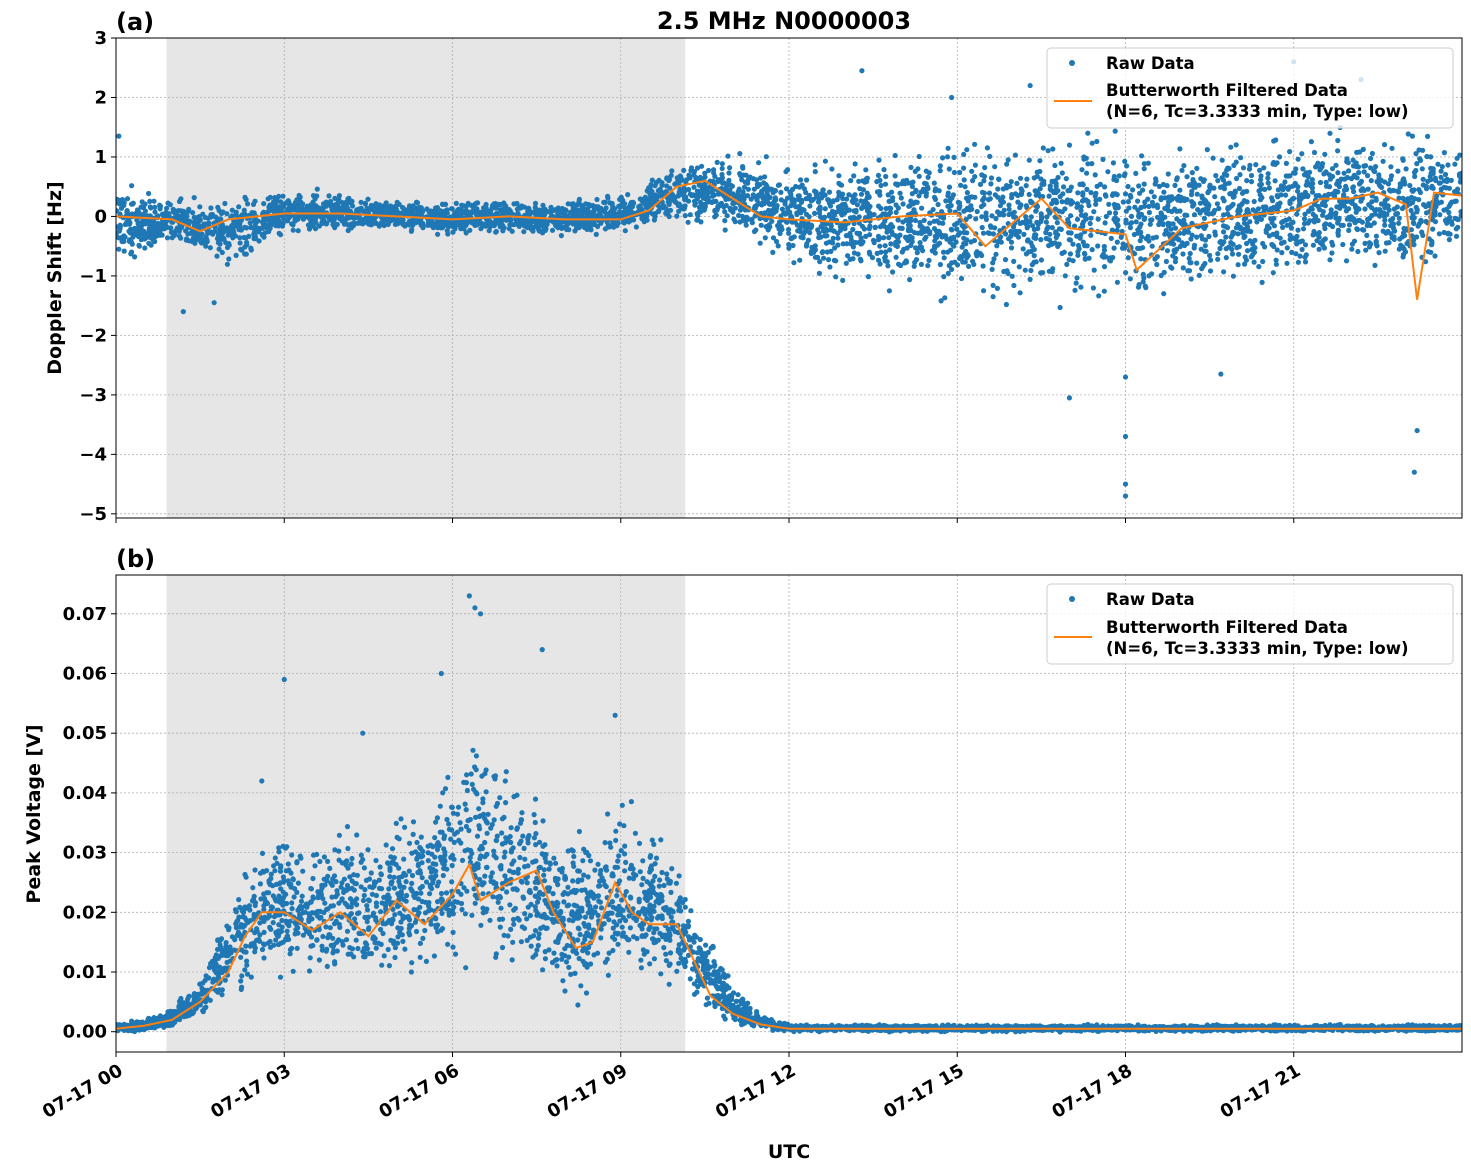 Image resolution: width=1471 pixels, height=1172 pixels. Describe the element at coordinates (1125, 496) in the screenshot. I see `raw-data-outlier` at that location.